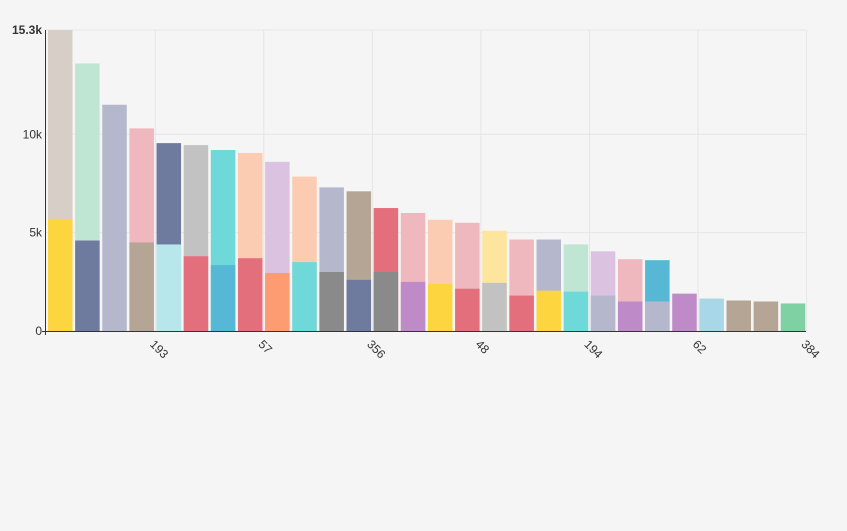 The height and width of the screenshot is (531, 847). Describe the element at coordinates (27, 30) in the screenshot. I see `y-tick-label: 15.3k` at that location.